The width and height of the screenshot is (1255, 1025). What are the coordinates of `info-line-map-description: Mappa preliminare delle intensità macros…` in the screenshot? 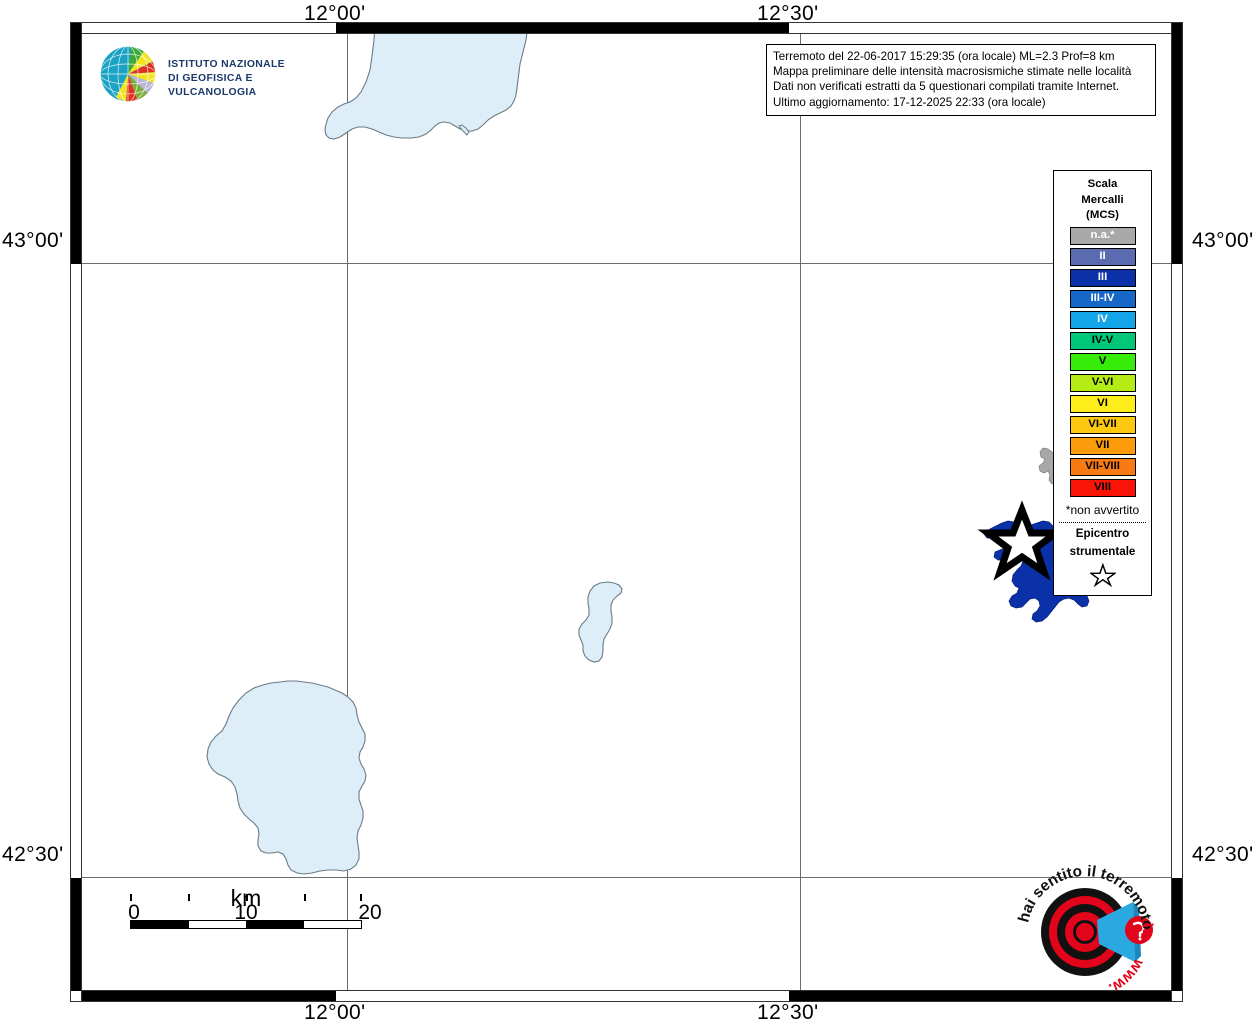 It's located at (952, 72).